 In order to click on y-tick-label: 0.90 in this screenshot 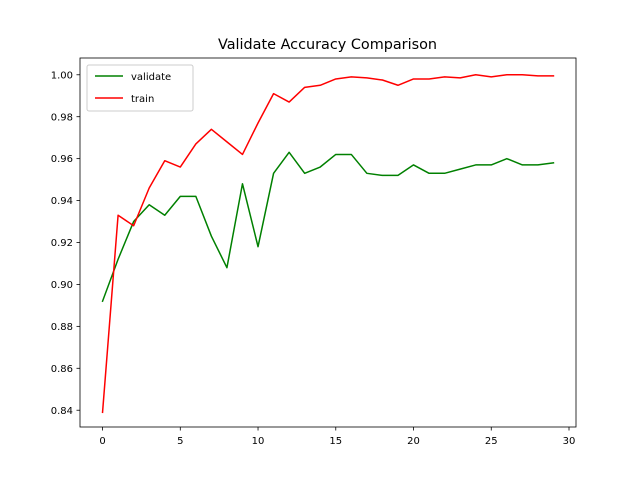, I will do `click(62, 285)`.